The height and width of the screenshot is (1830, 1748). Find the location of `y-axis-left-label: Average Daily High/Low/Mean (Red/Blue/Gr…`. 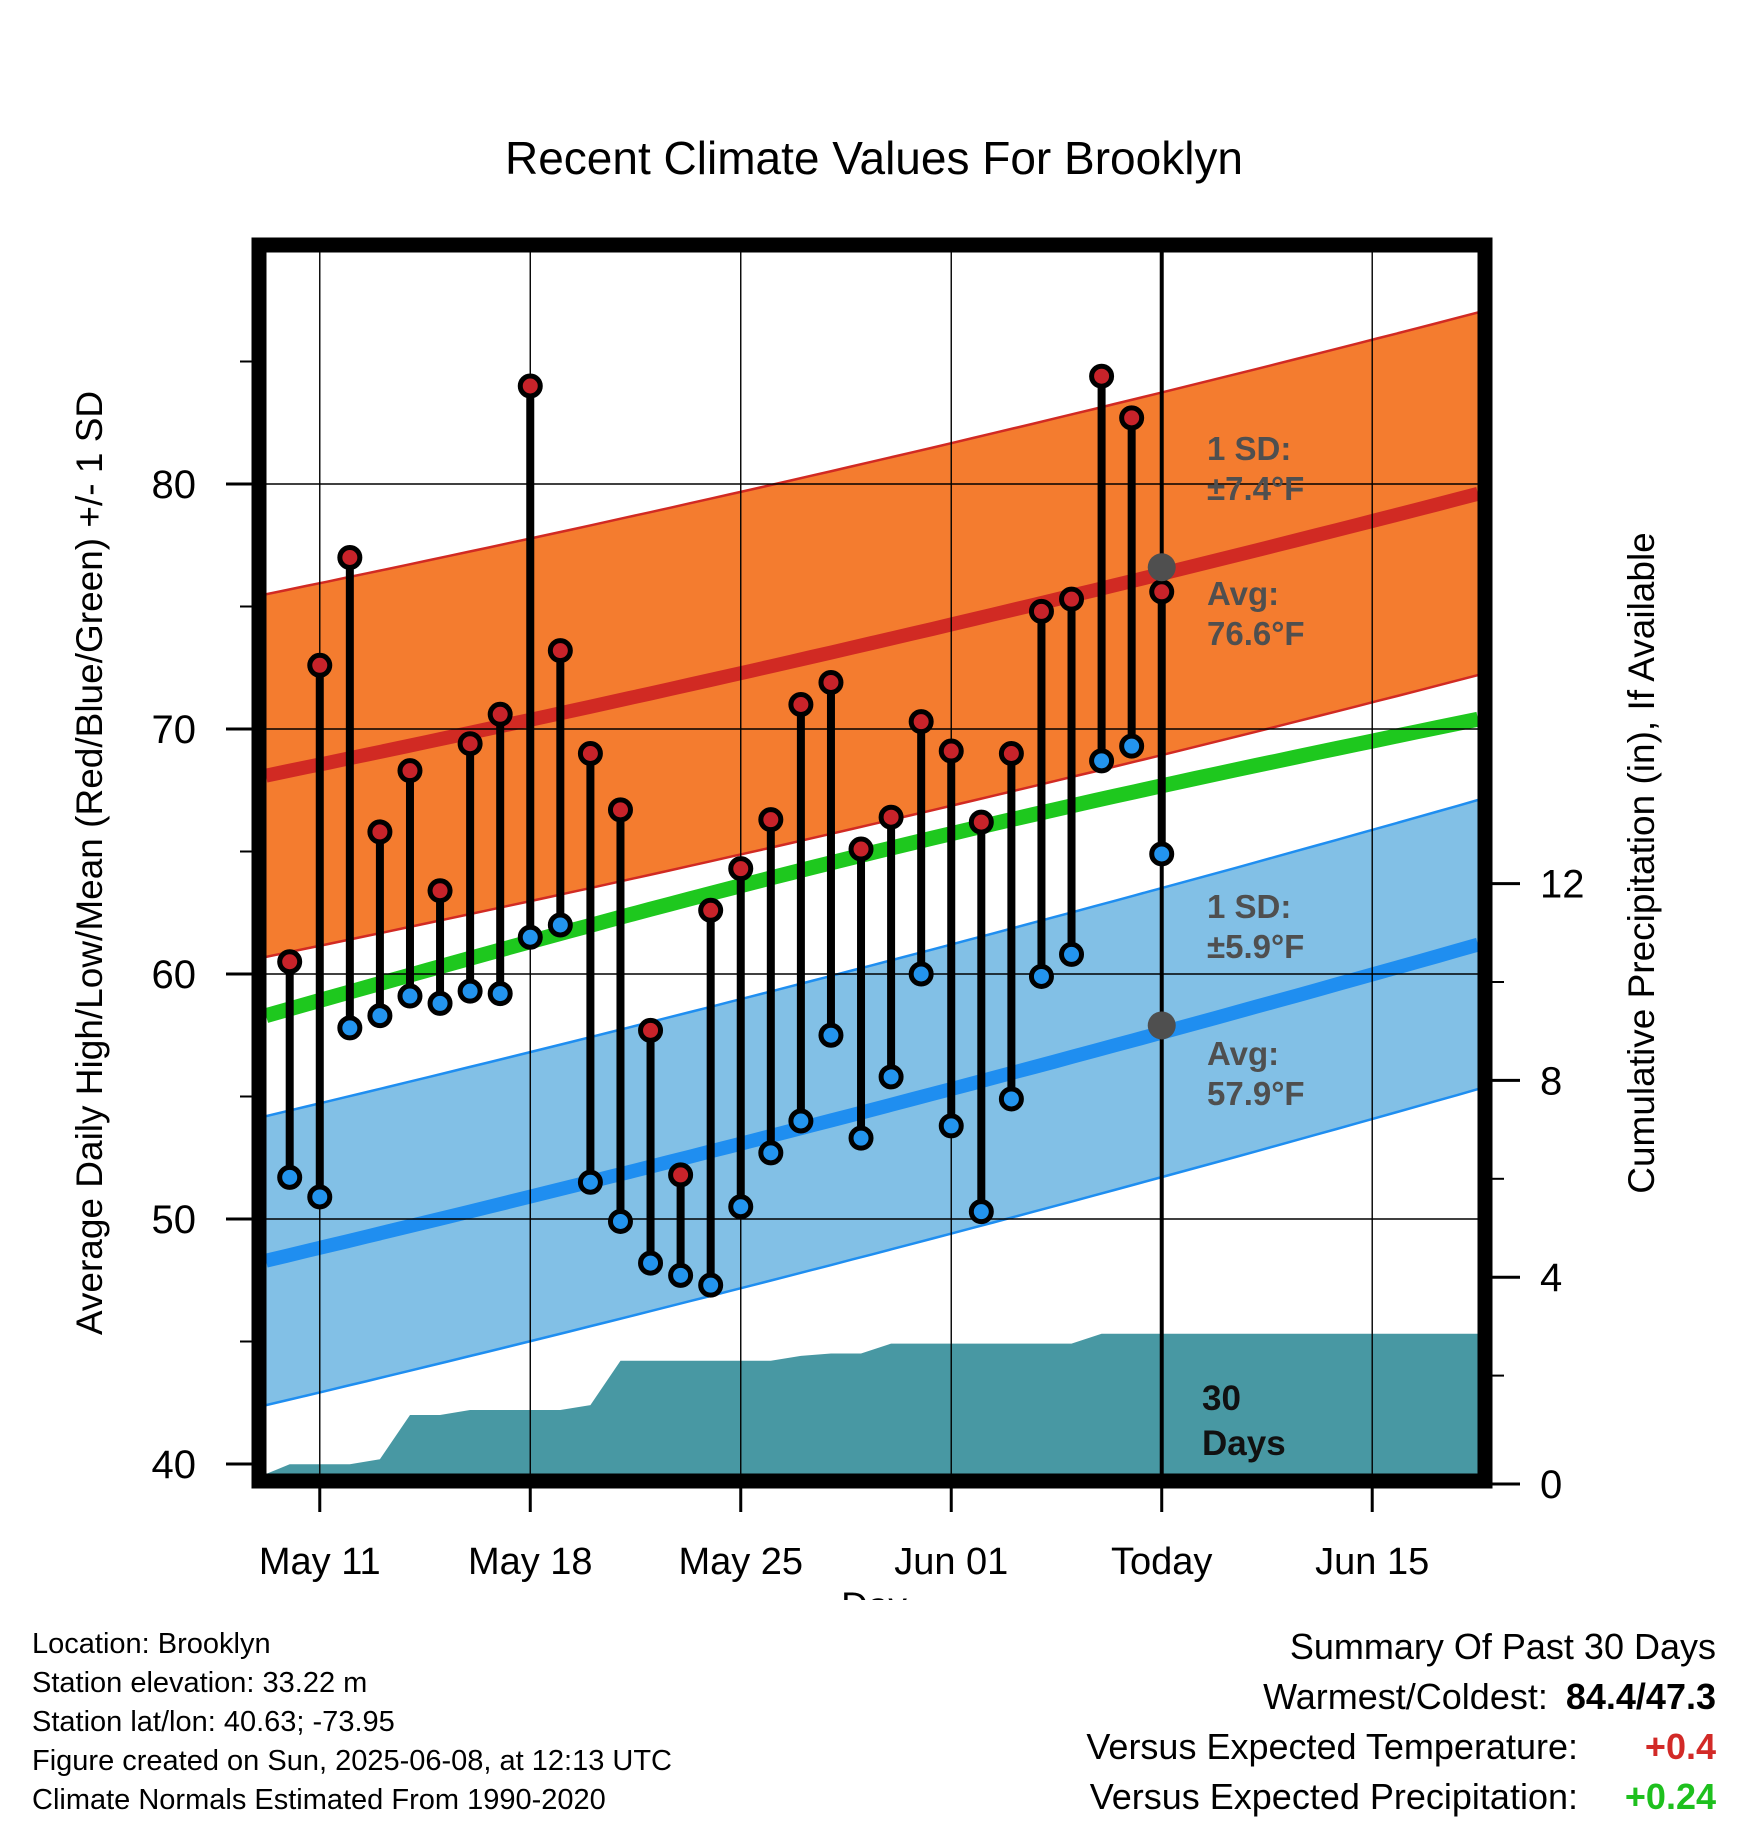

y-axis-left-label: Average Daily High/Low/Mean (Red/Blue/Gr… is located at coordinates (89, 863).